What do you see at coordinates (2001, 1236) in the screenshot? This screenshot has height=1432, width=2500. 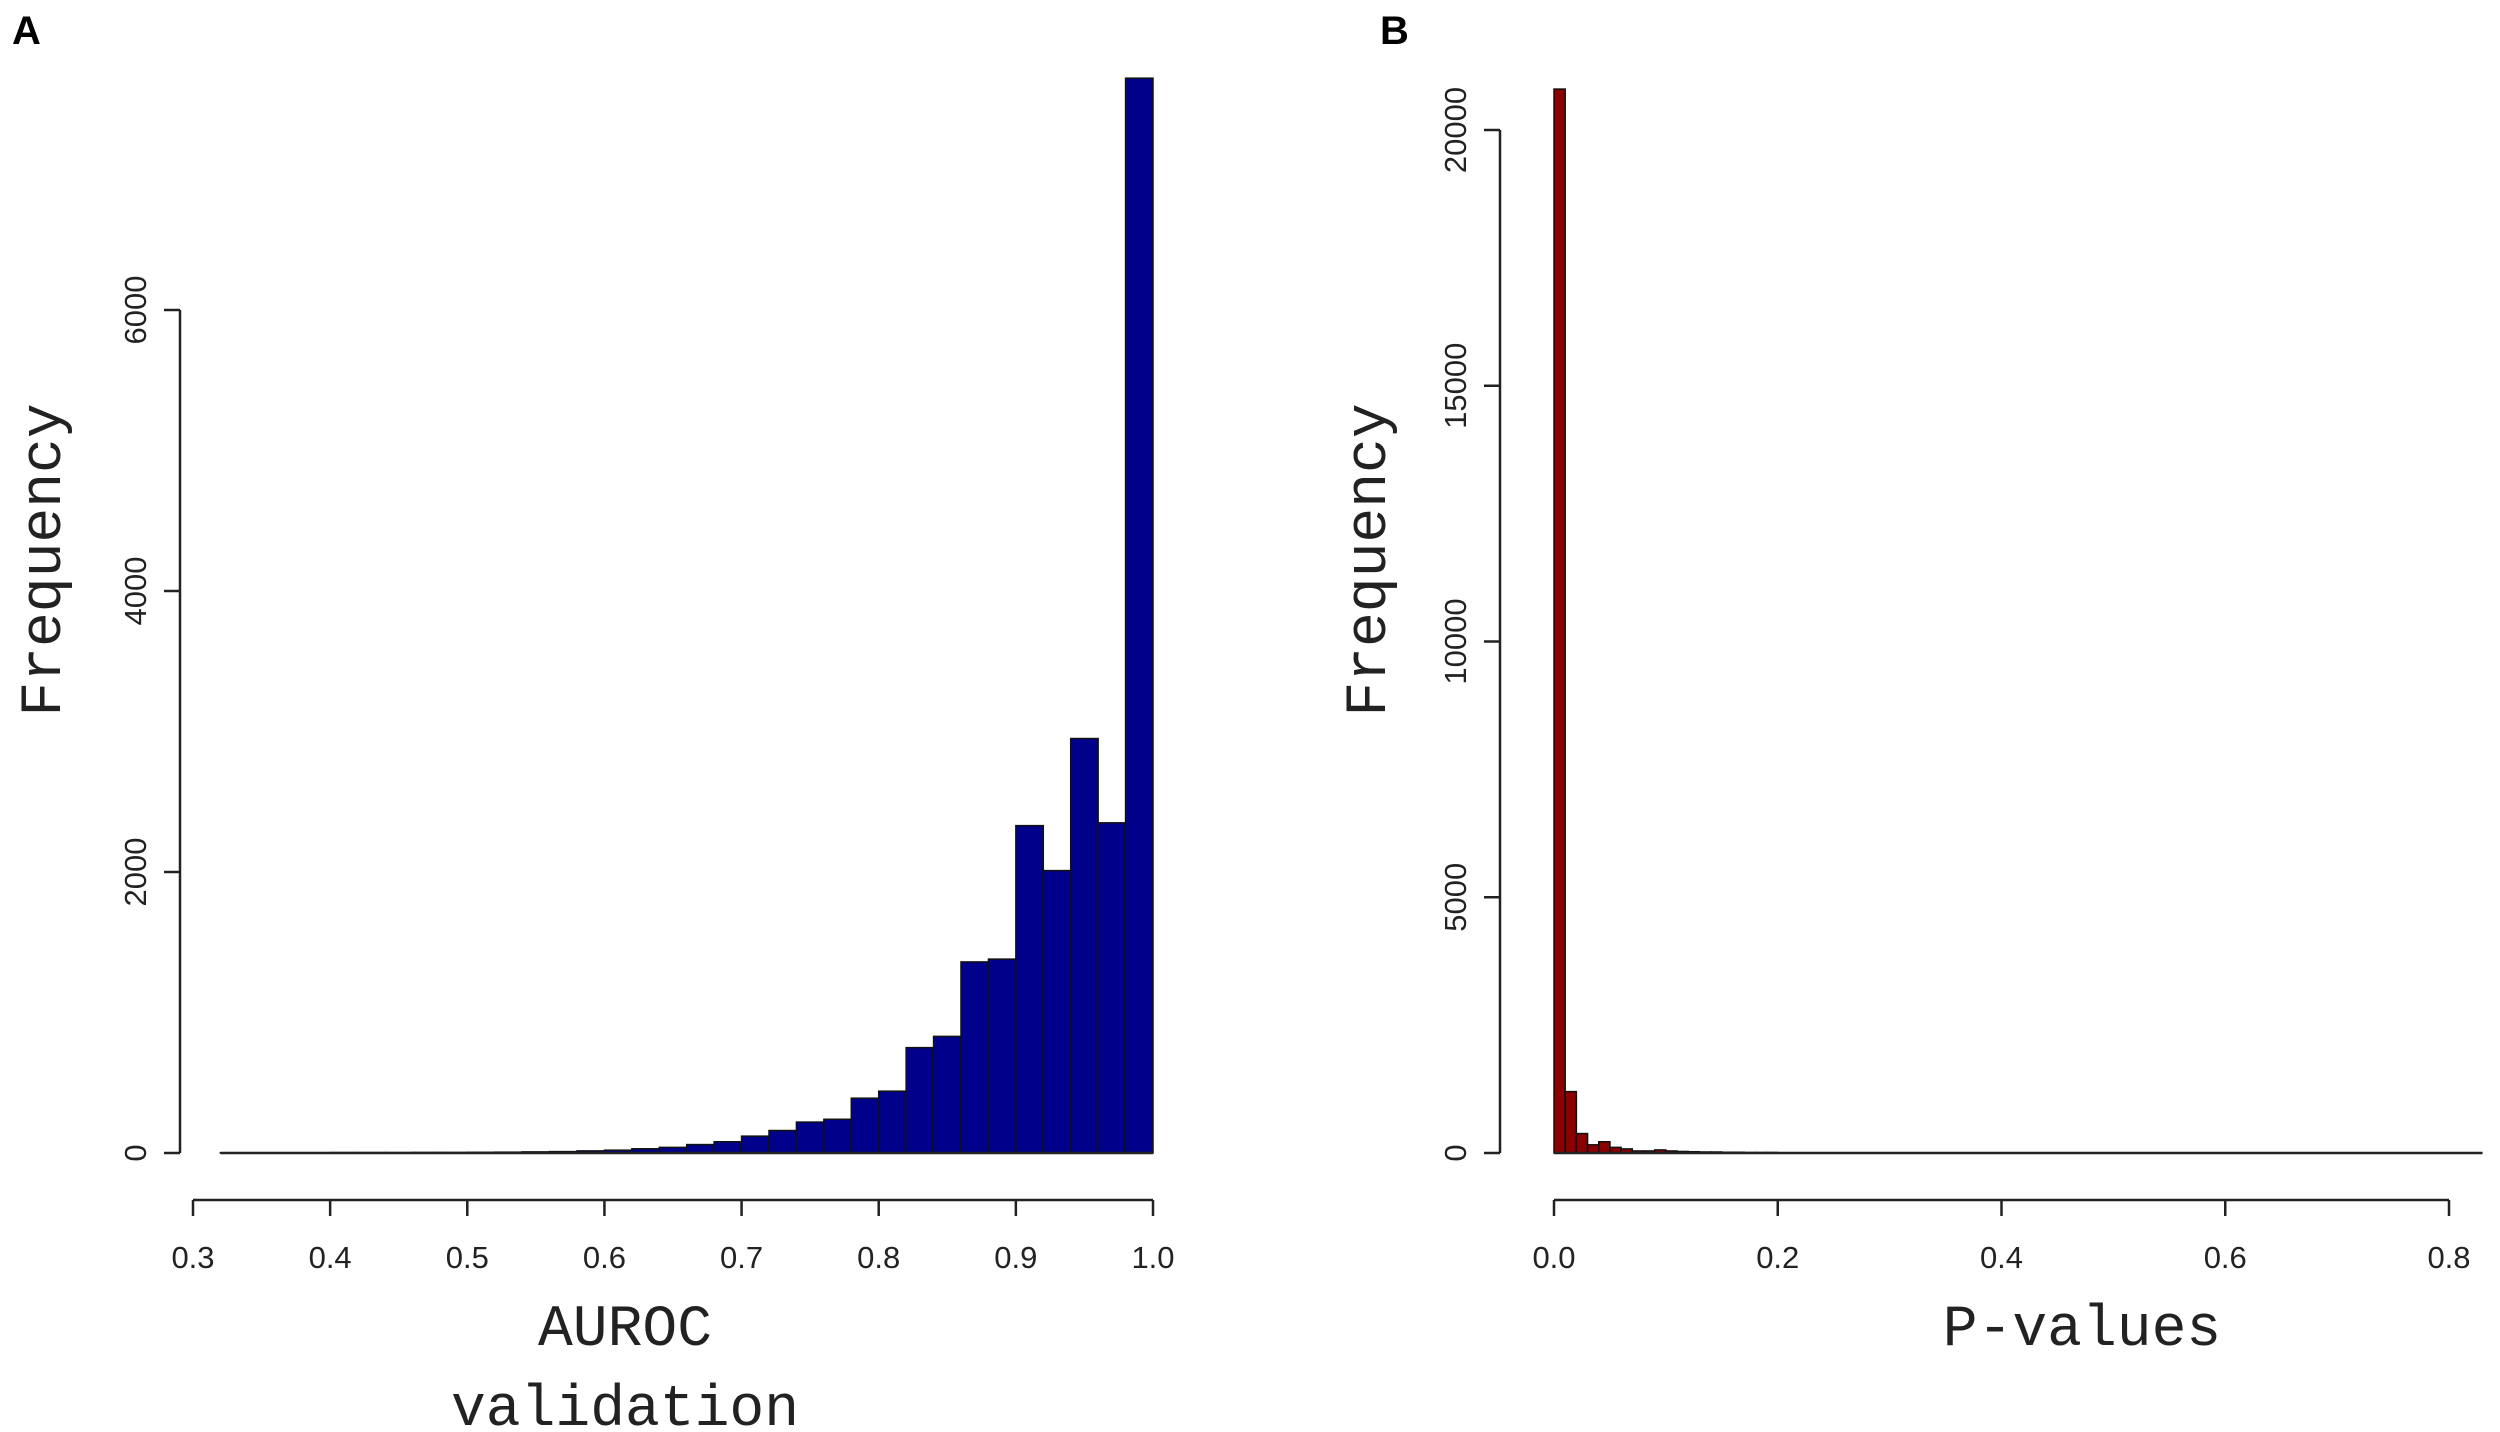 I see `x-axis-b: 0.0 0.2 0.4 0.6 0.8` at bounding box center [2001, 1236].